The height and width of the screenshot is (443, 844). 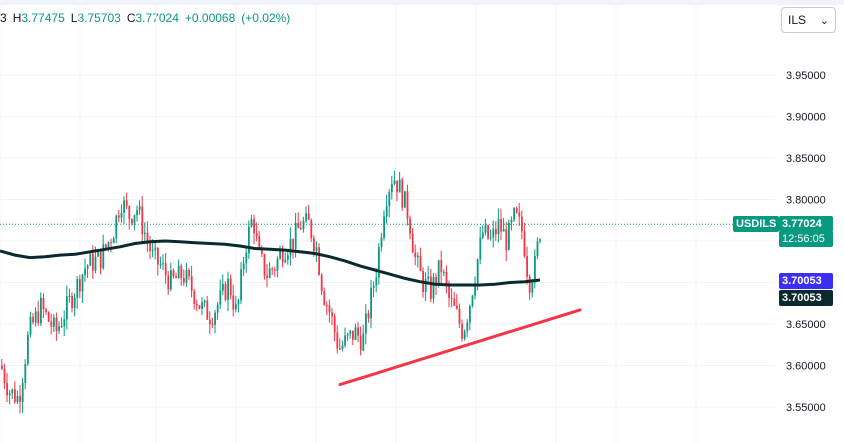 What do you see at coordinates (756, 224) in the screenshot?
I see `symbol-tag: USDILS` at bounding box center [756, 224].